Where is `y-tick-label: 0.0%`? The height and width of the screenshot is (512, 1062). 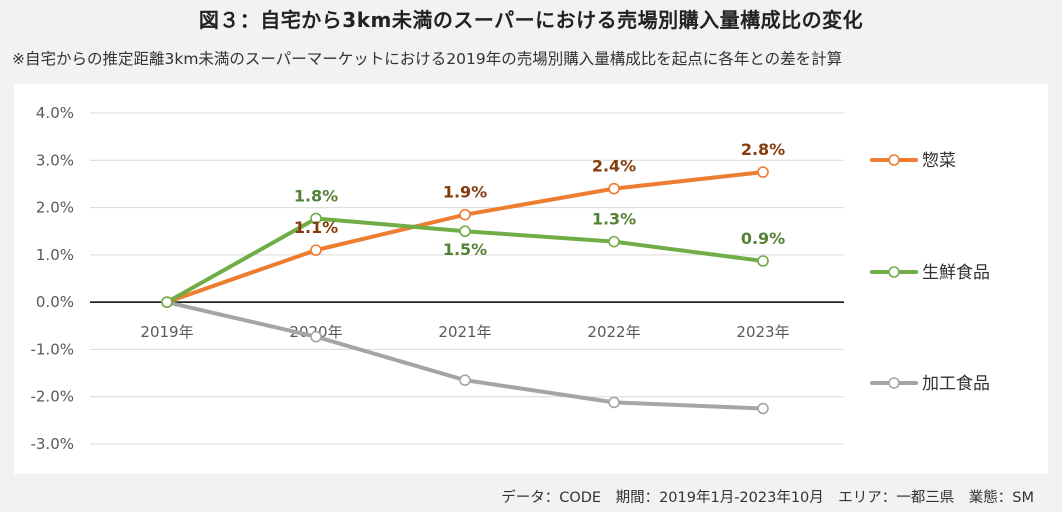 y-tick-label: 0.0% is located at coordinates (55, 302).